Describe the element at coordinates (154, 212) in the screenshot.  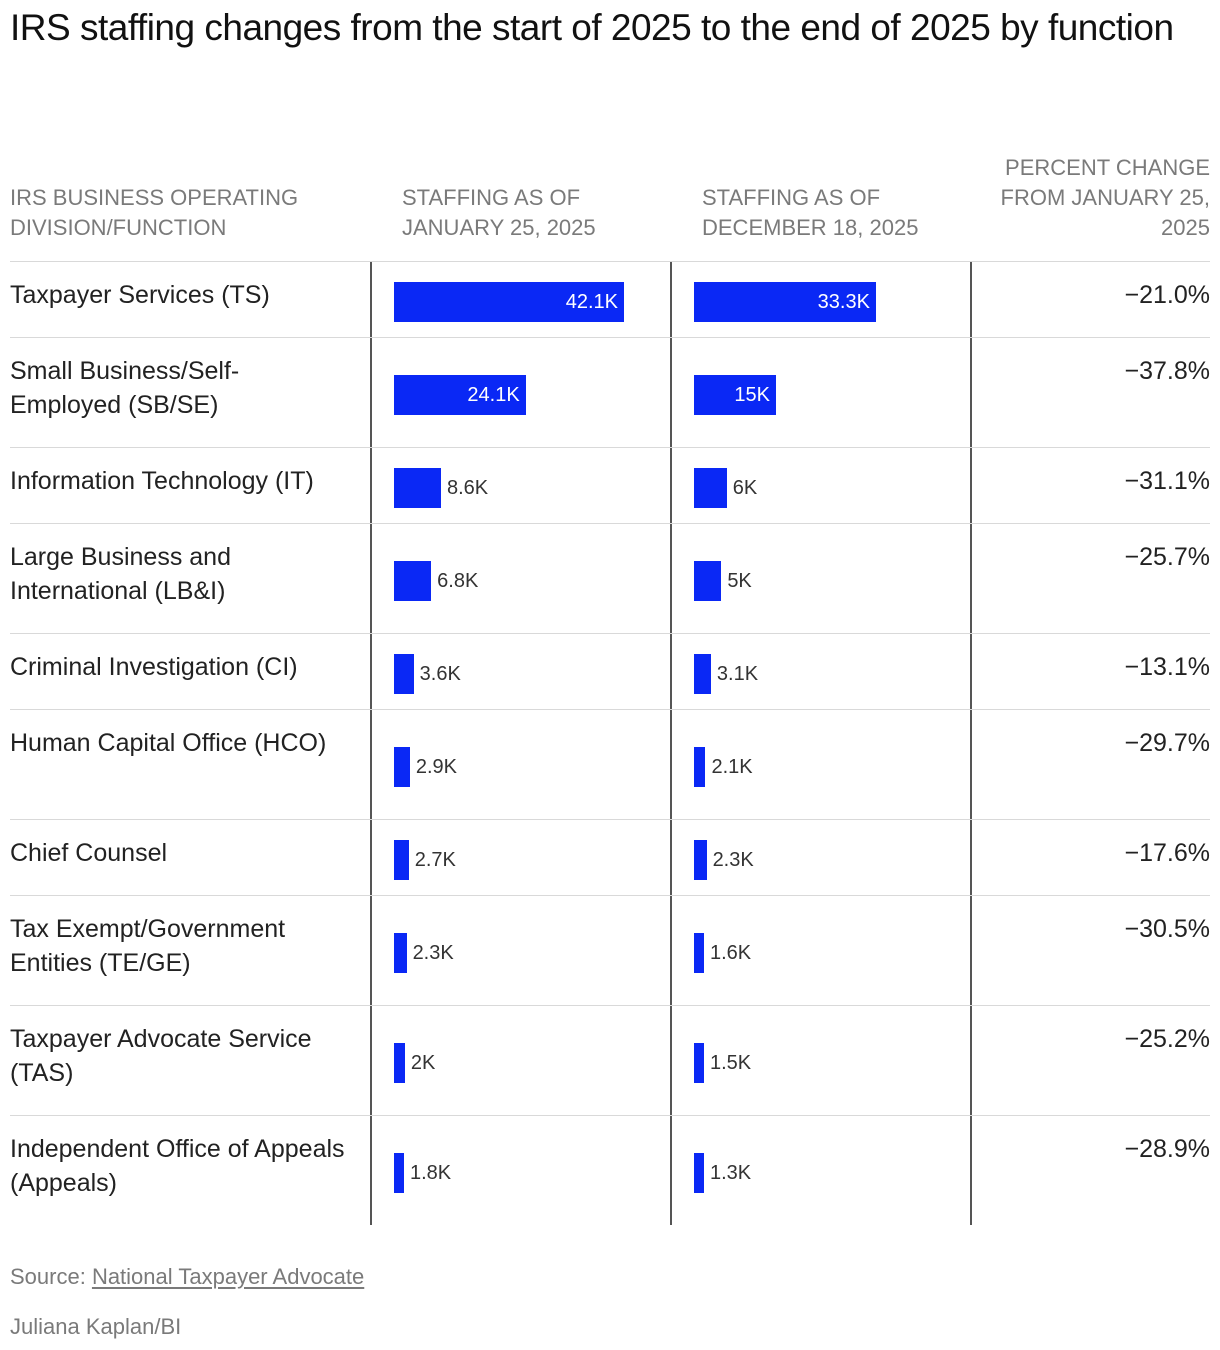
I see `column-header-function: IRS BUSINESS OPERATING DIVISION/FUNCTION` at that location.